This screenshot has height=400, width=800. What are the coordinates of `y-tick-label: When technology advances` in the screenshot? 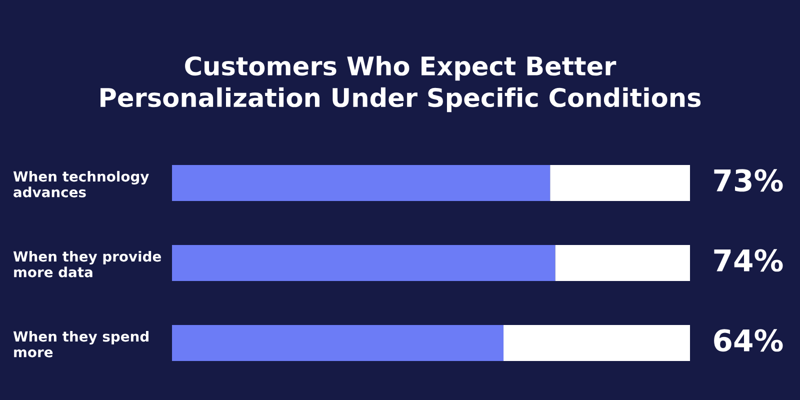 It's located at (81, 184).